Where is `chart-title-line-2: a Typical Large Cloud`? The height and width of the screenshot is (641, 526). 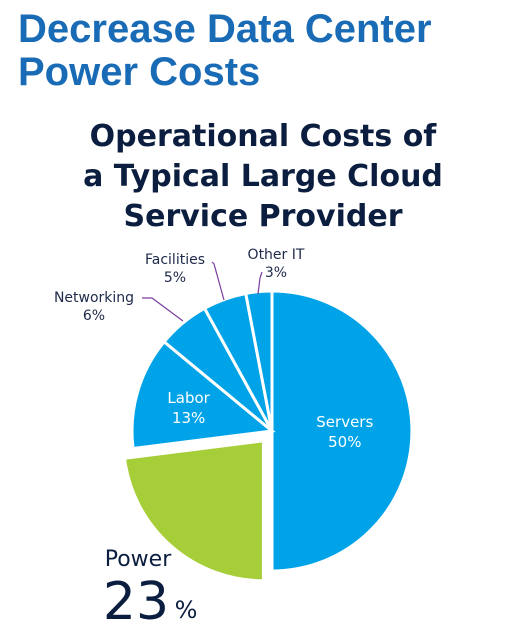
chart-title-line-2: a Typical Large Cloud is located at coordinates (263, 176).